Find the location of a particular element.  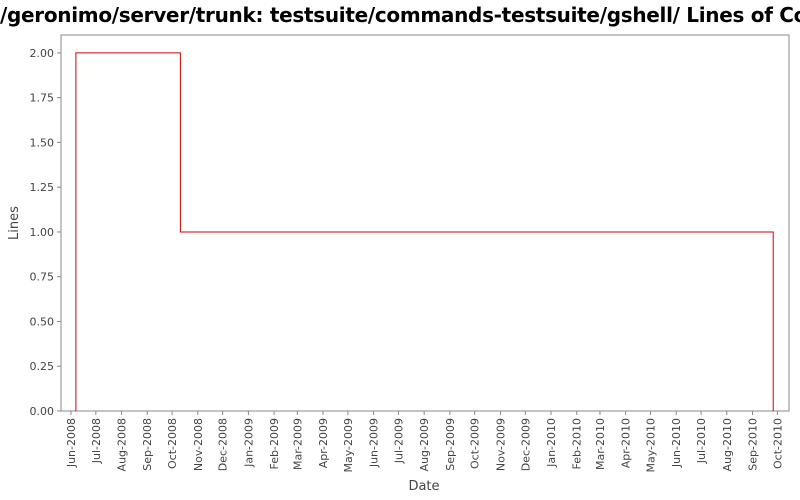

x-tick-label: Feb-2010 is located at coordinates (577, 443).